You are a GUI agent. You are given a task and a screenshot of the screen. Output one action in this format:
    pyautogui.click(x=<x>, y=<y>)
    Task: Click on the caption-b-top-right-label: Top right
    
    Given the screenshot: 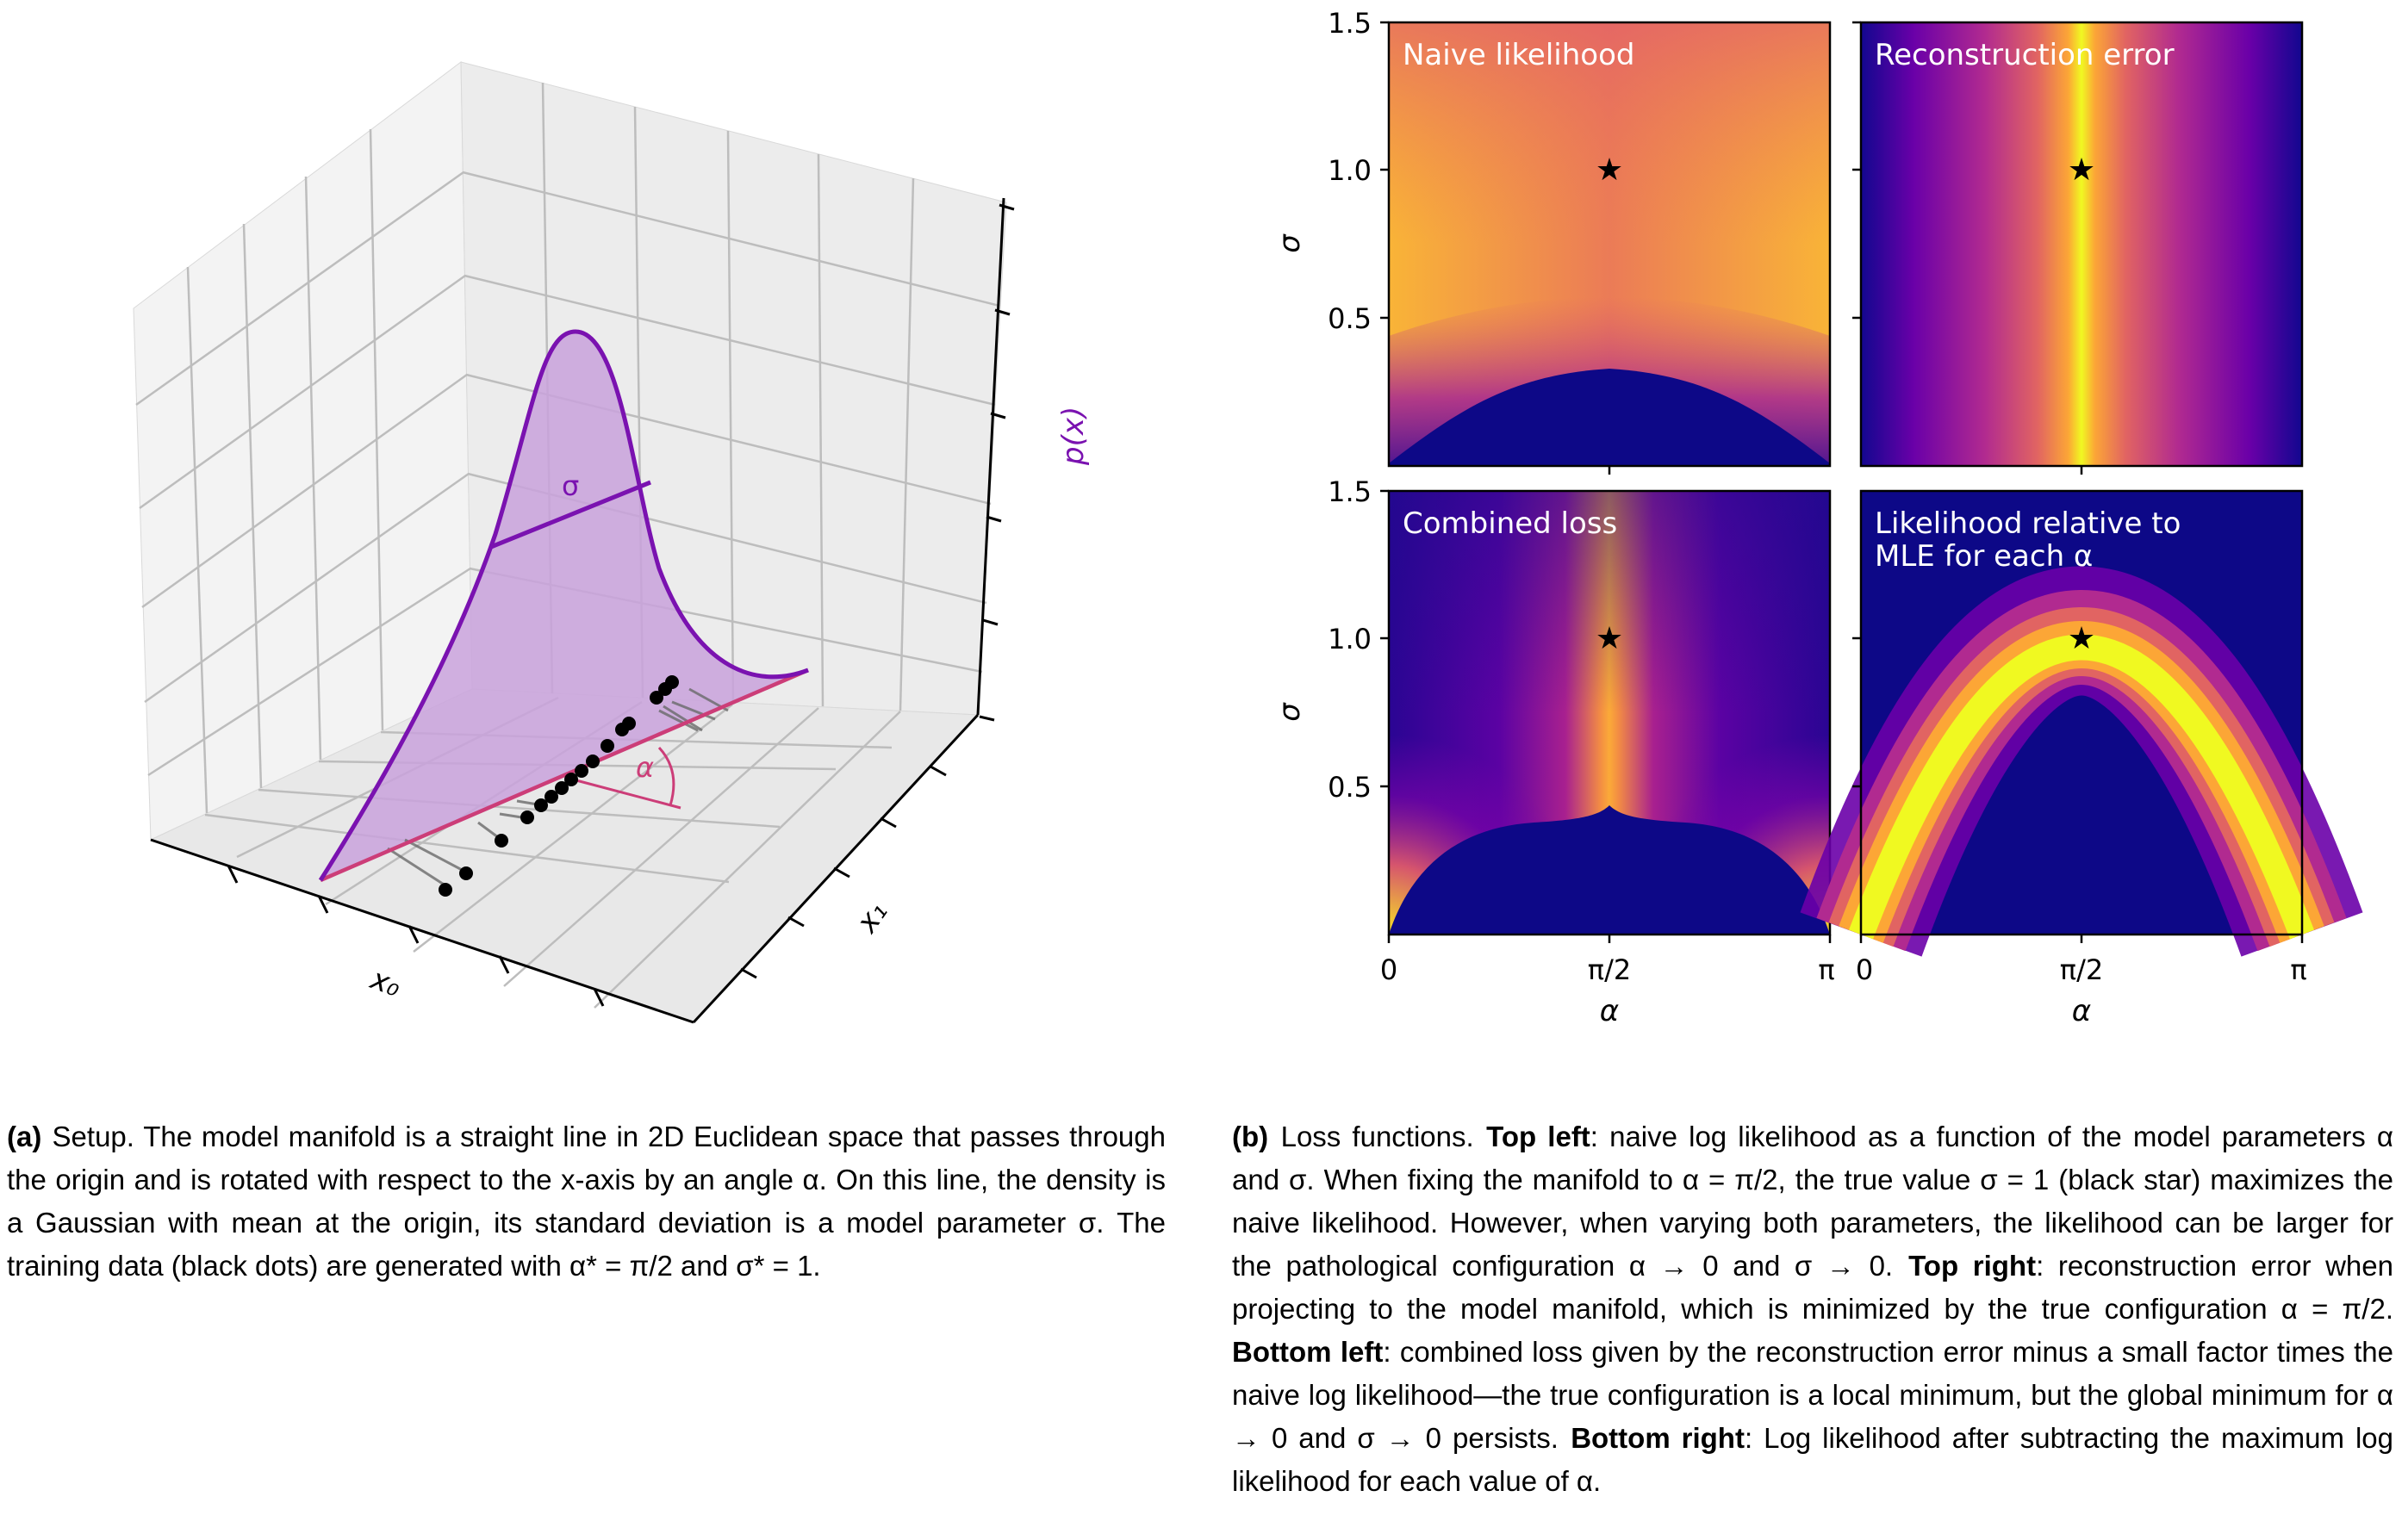 What is the action you would take?
    pyautogui.click(x=1972, y=1266)
    